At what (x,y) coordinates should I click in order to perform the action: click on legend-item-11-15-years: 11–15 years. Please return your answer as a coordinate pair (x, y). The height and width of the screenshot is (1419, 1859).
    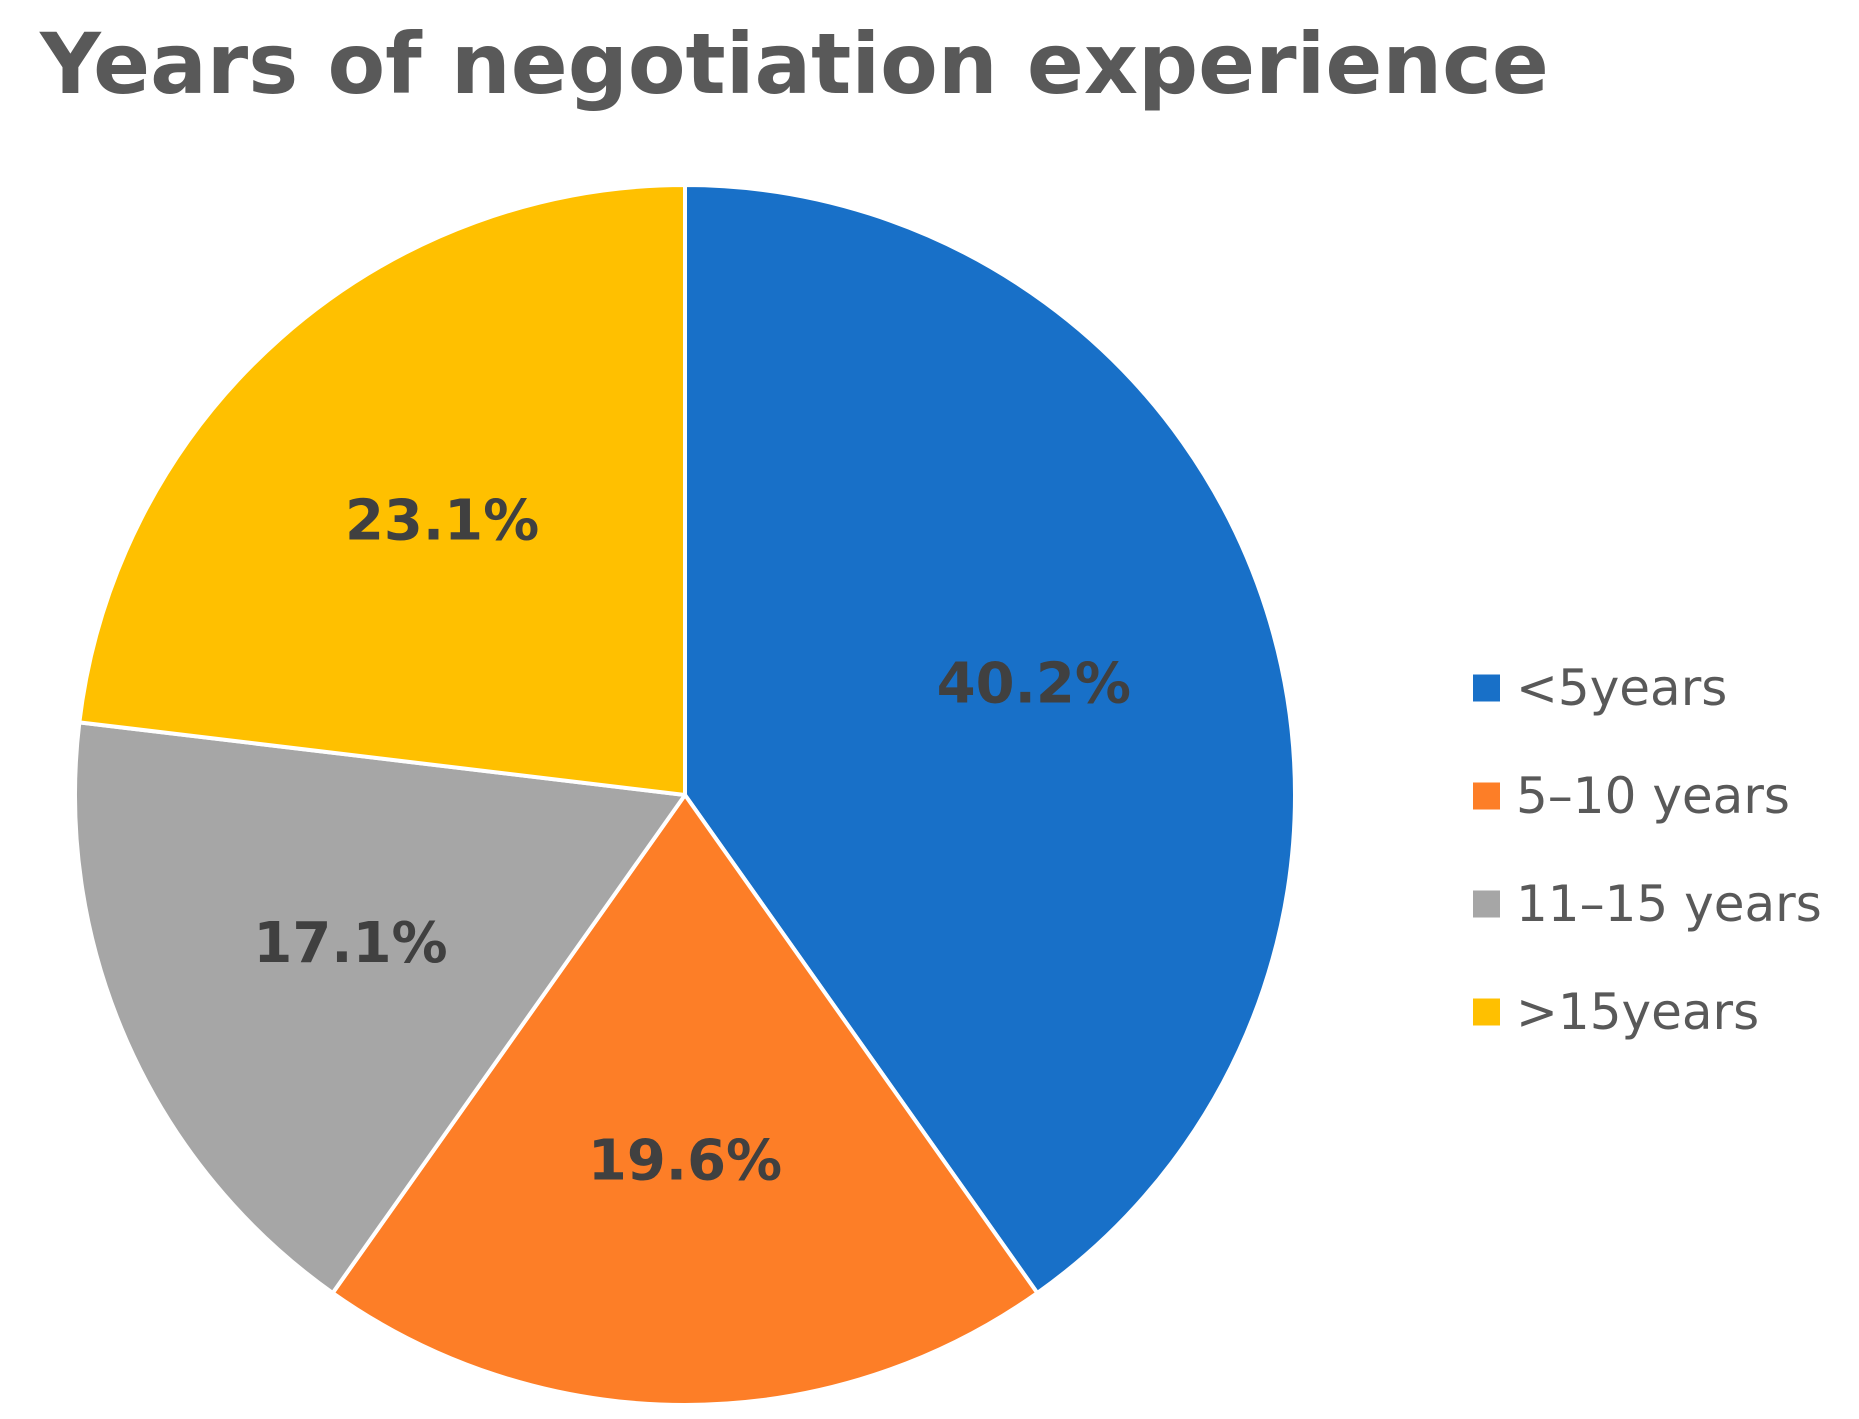
    Looking at the image, I should click on (1647, 904).